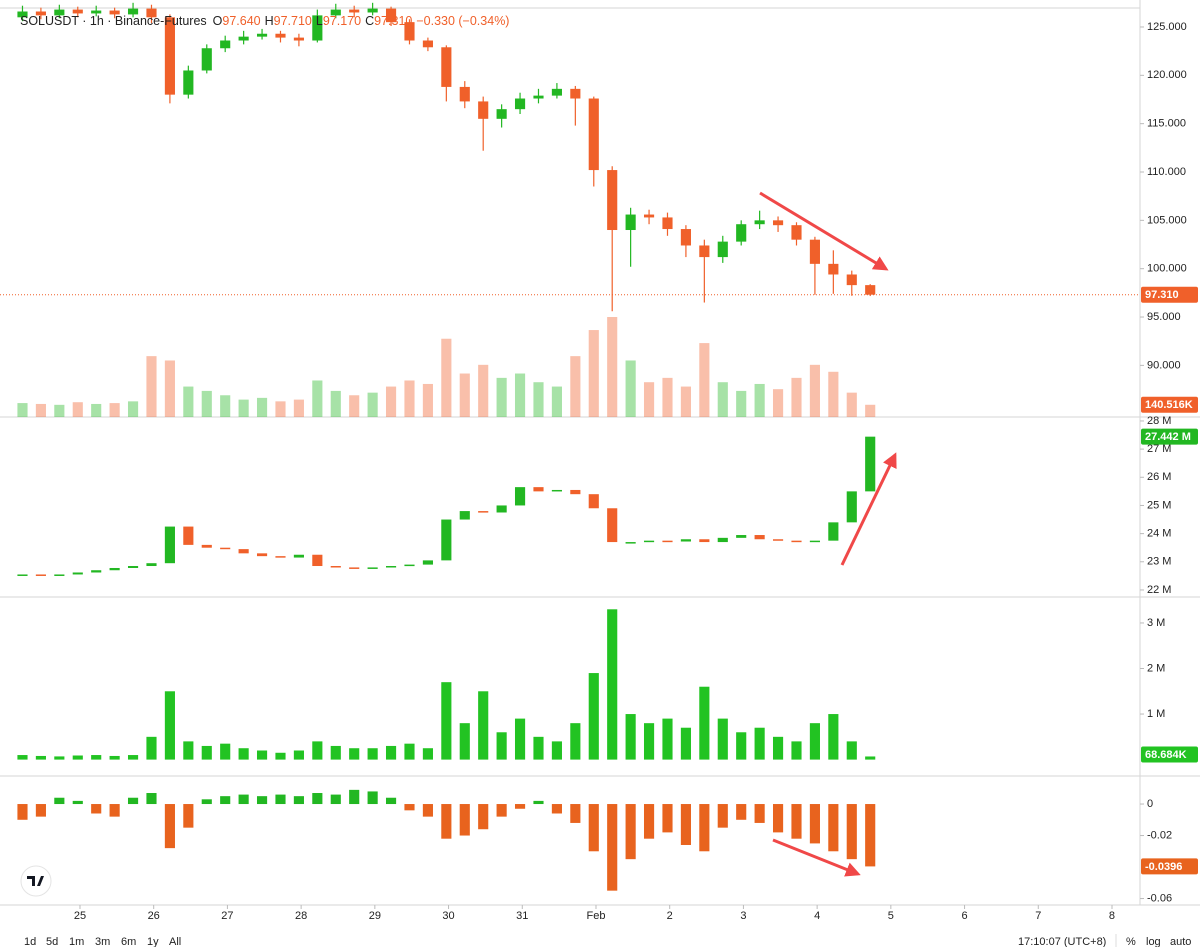 This screenshot has height=947, width=1200. I want to click on x-tick-label: 29, so click(375, 916).